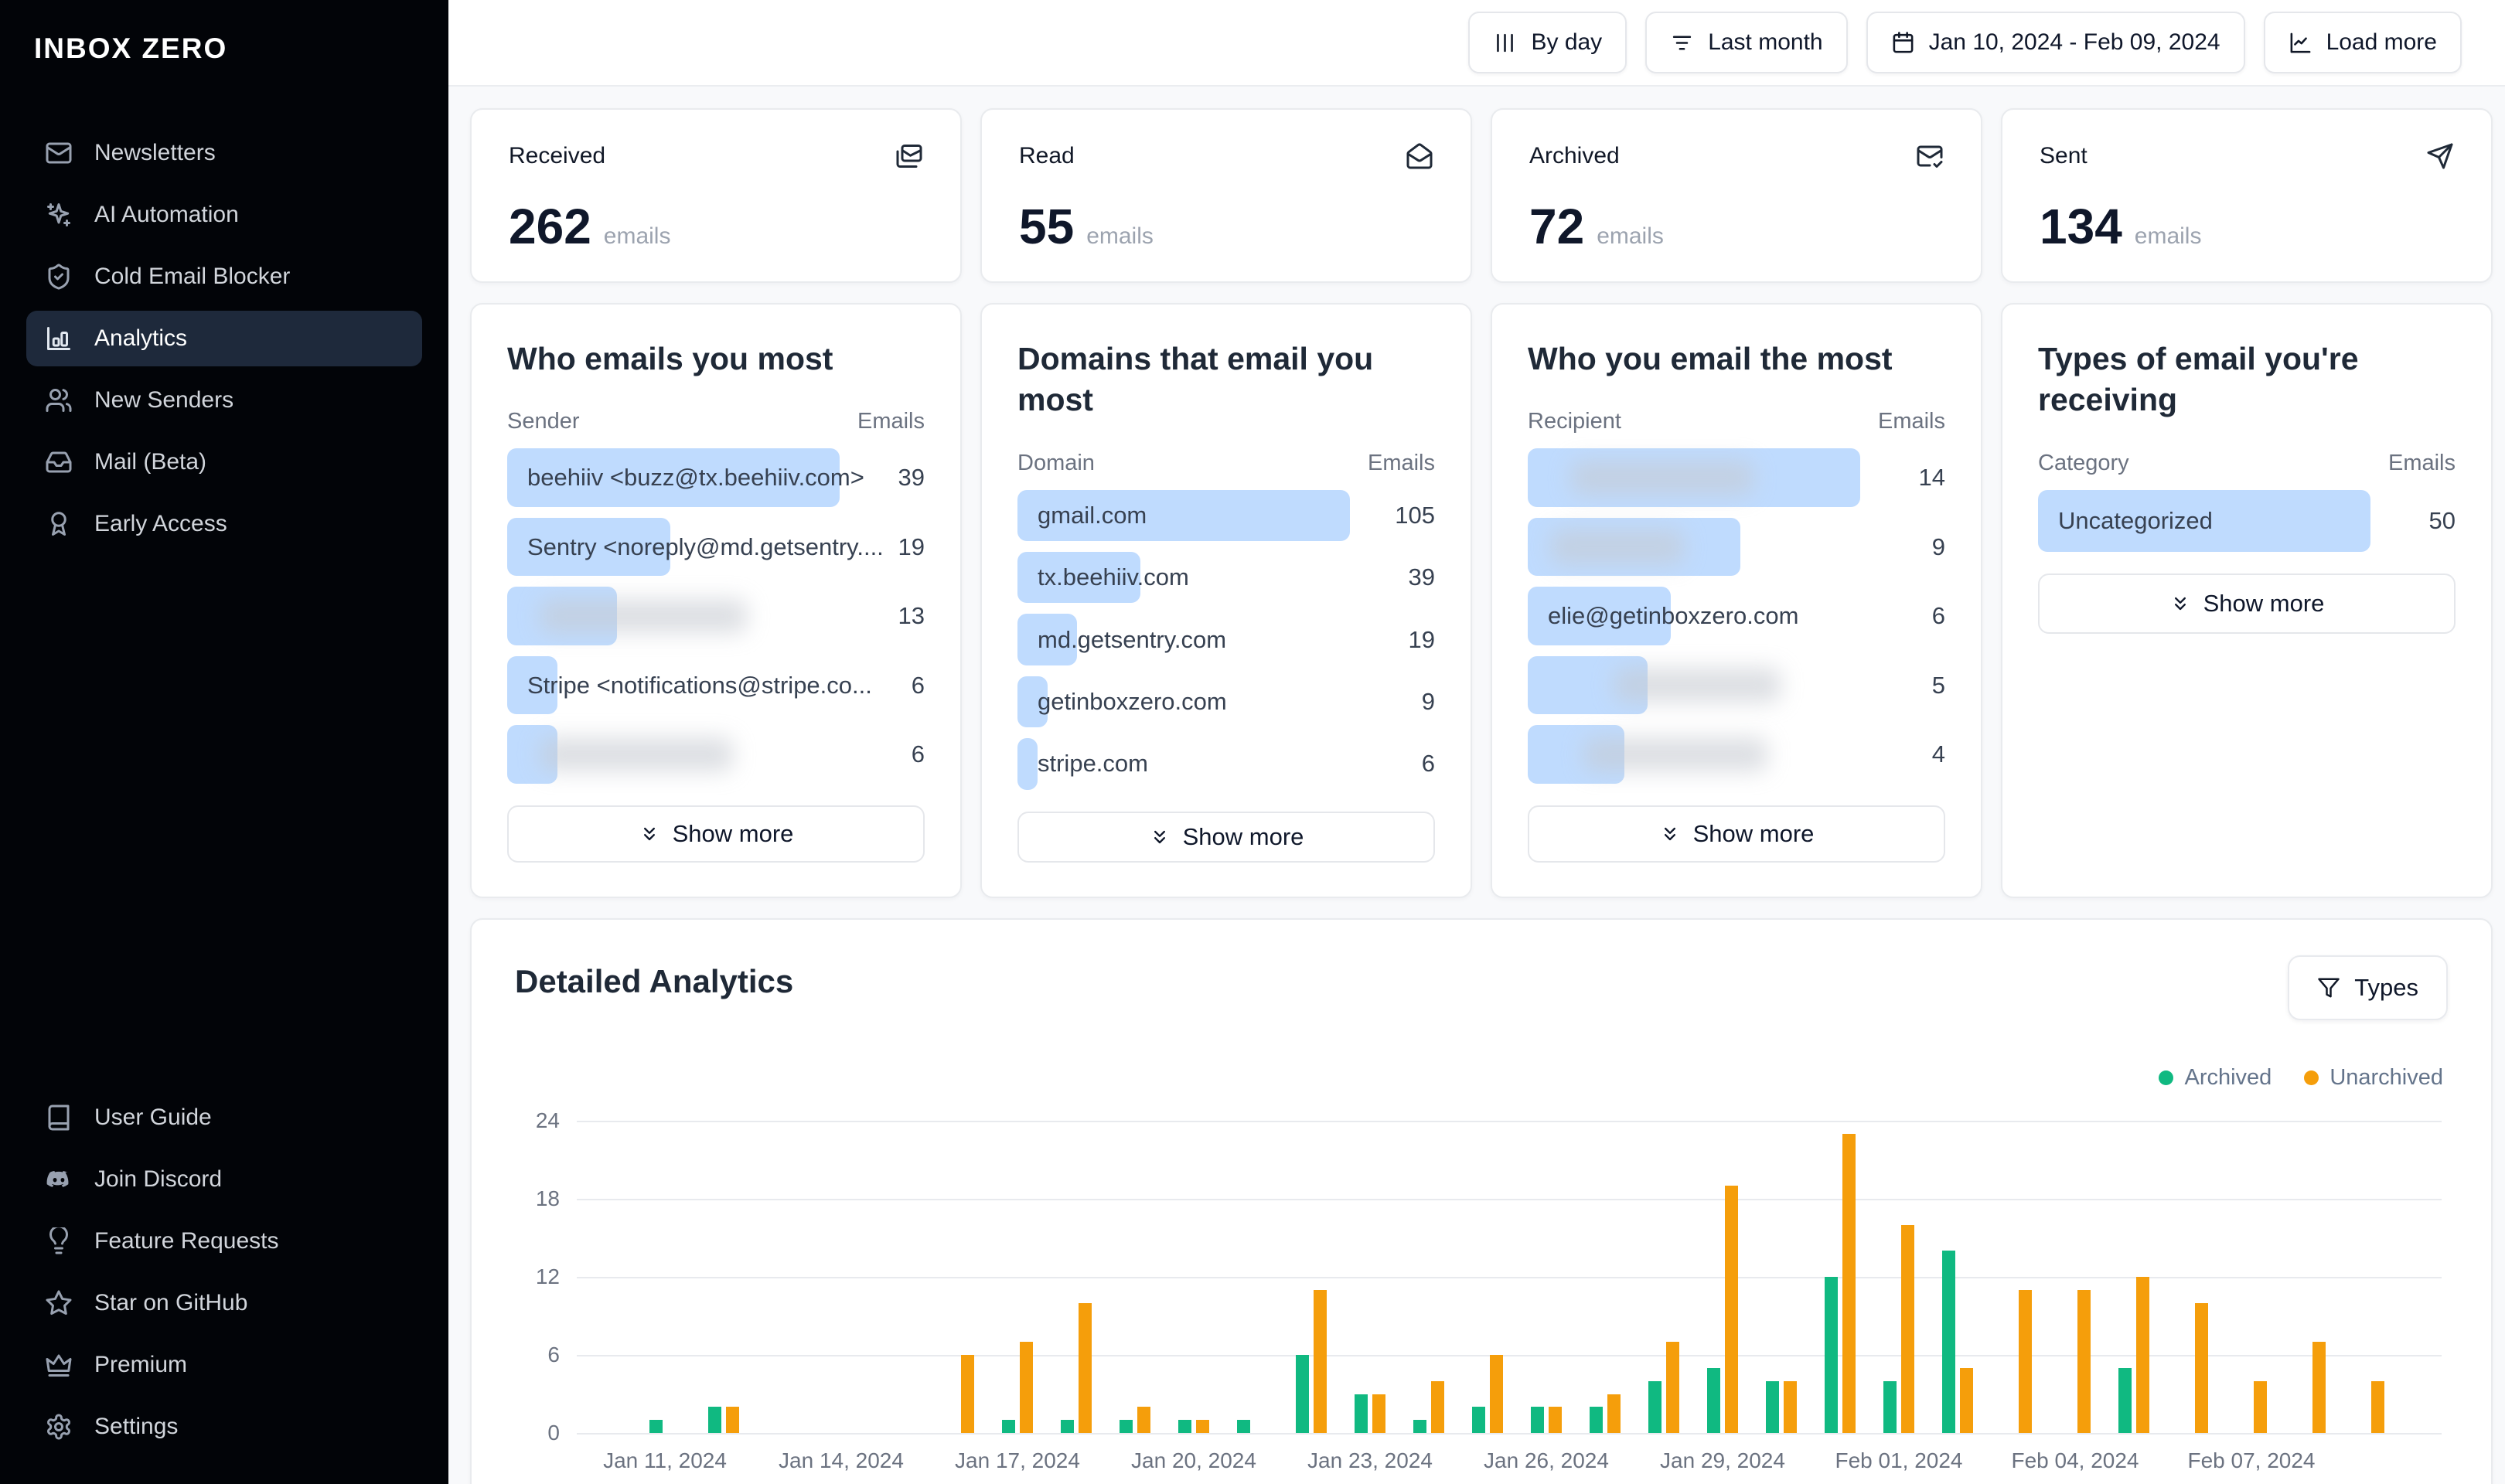 This screenshot has height=1484, width=2505. I want to click on row-bar-area: md.getsentry.com, so click(1183, 639).